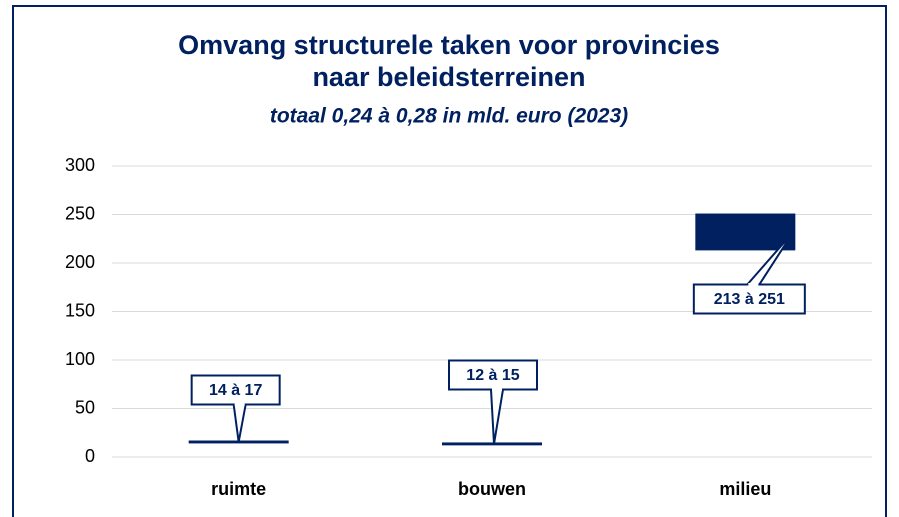 Image resolution: width=899 pixels, height=517 pixels. I want to click on y-tick-label: 300, so click(80, 165).